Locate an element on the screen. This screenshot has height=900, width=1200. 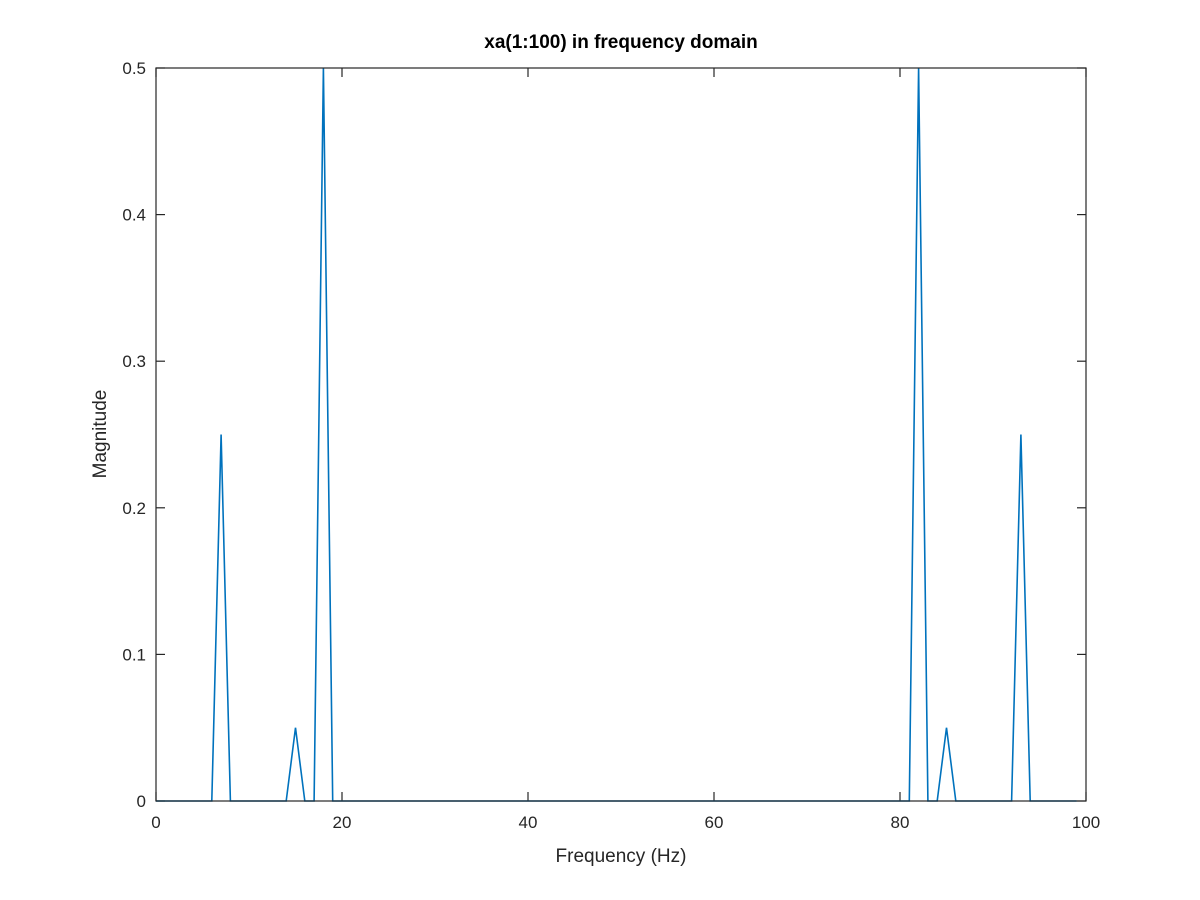
y-tick-label: 0.3 is located at coordinates (134, 361).